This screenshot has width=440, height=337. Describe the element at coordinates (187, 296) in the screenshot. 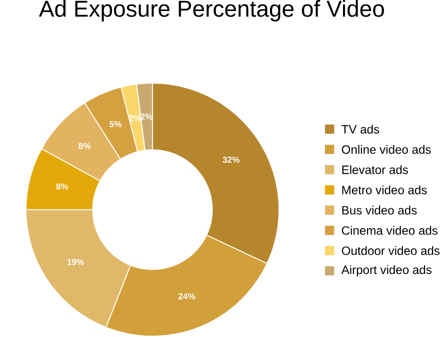

I see `data-label: 24%` at that location.